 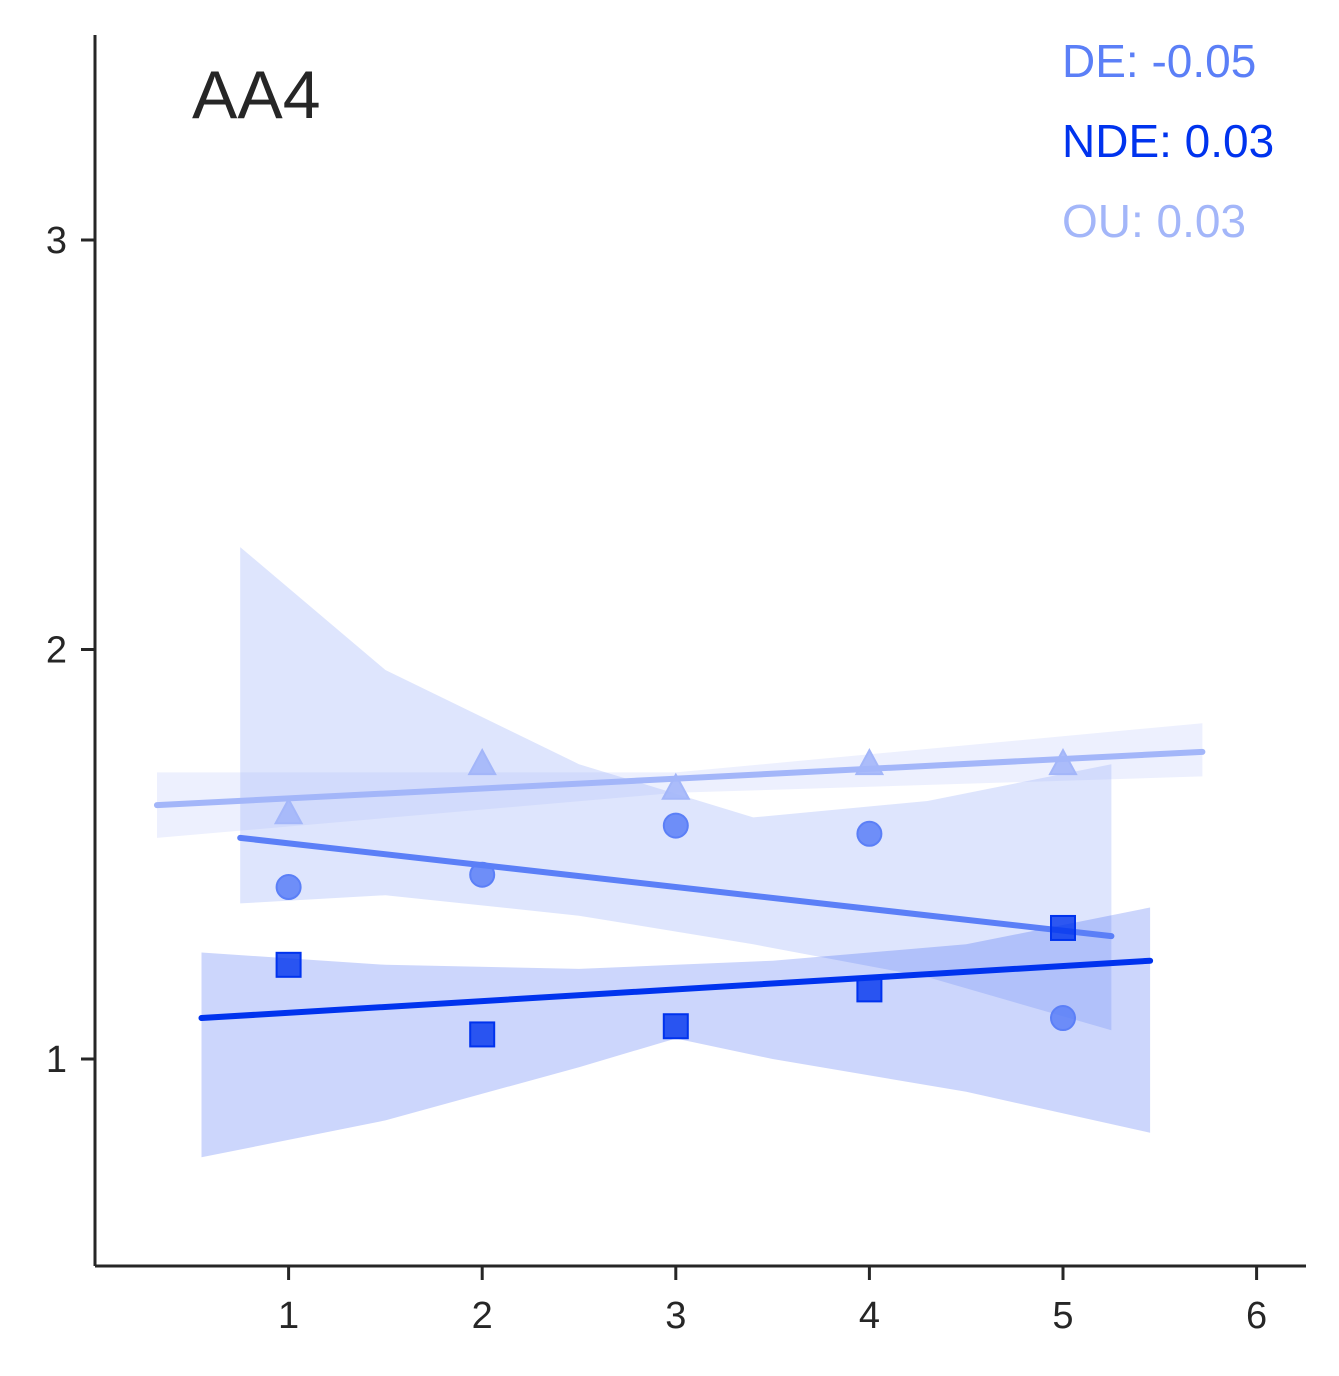 What do you see at coordinates (56, 1060) in the screenshot?
I see `y-tick-label: 1` at bounding box center [56, 1060].